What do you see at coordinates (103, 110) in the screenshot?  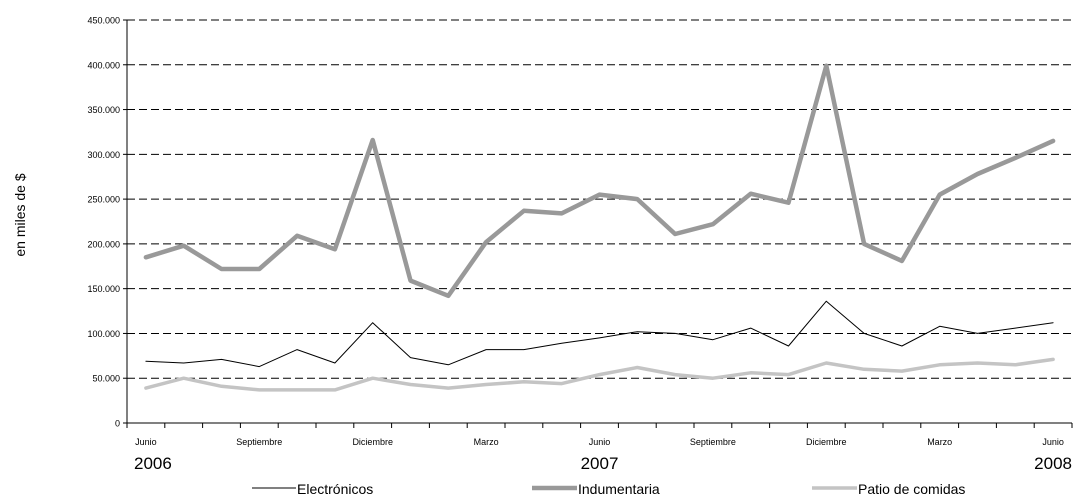 I see `y-tick-label: 350.000` at bounding box center [103, 110].